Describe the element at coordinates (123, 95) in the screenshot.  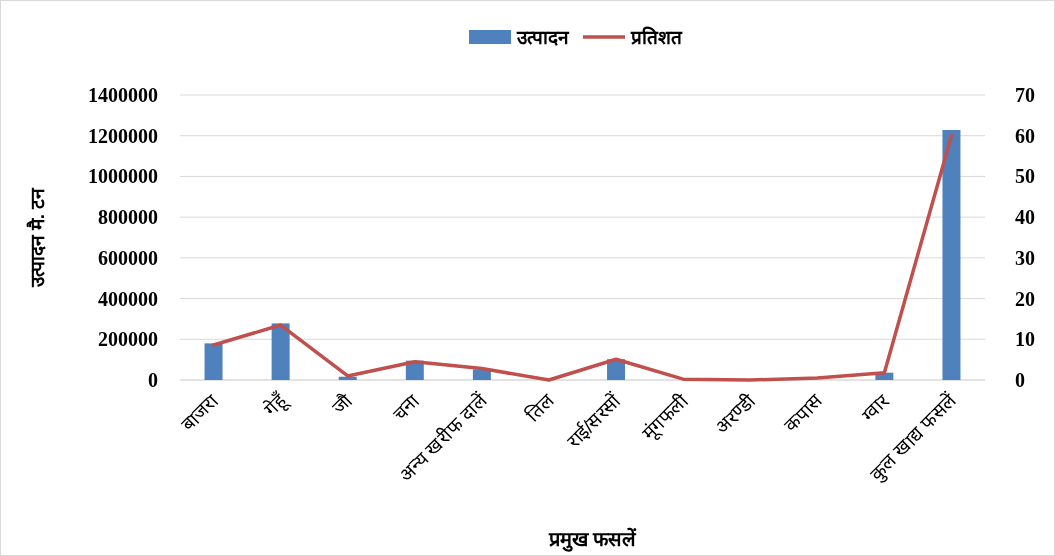
I see `y-tick-label: 1400000` at that location.